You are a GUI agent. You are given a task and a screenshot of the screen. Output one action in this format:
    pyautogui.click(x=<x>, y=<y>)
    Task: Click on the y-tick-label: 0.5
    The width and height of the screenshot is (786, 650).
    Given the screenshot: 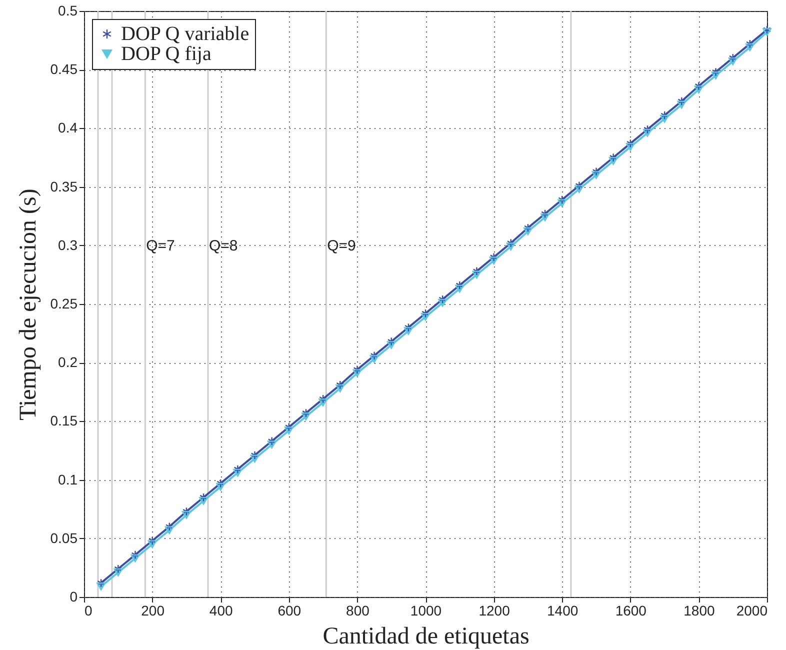 What is the action you would take?
    pyautogui.click(x=68, y=10)
    